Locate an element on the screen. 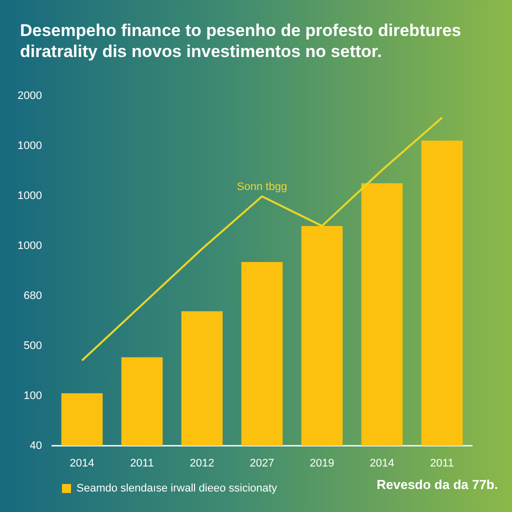 This screenshot has height=512, width=512. chart-title: Desempeho finance to pesenho de profesto direbtures diratrality dis novos investimentos no settor. is located at coordinates (241, 41).